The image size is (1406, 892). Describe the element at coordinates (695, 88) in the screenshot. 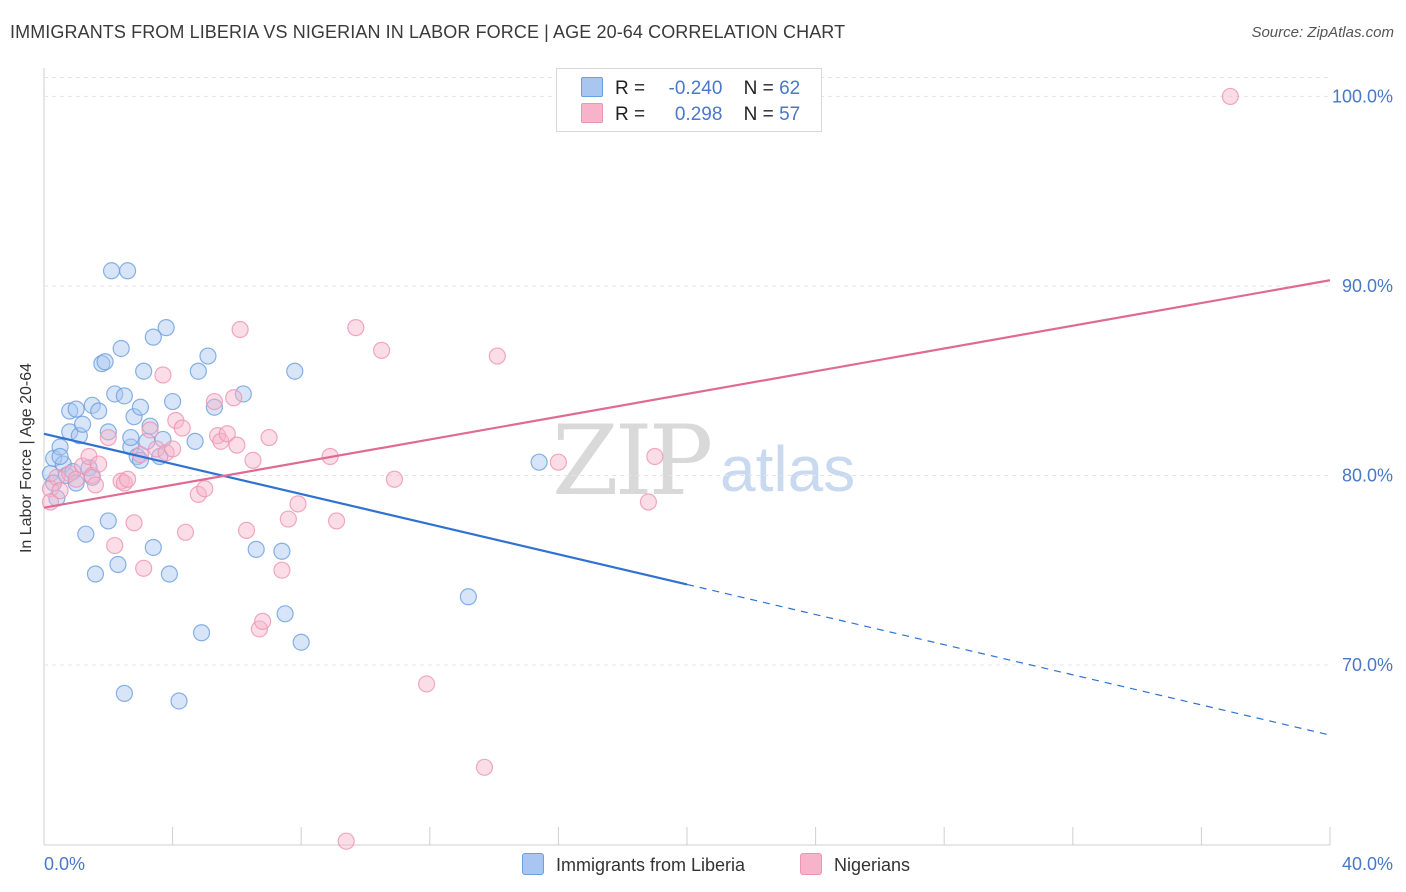

I see `legend-r-value: -0.240` at that location.